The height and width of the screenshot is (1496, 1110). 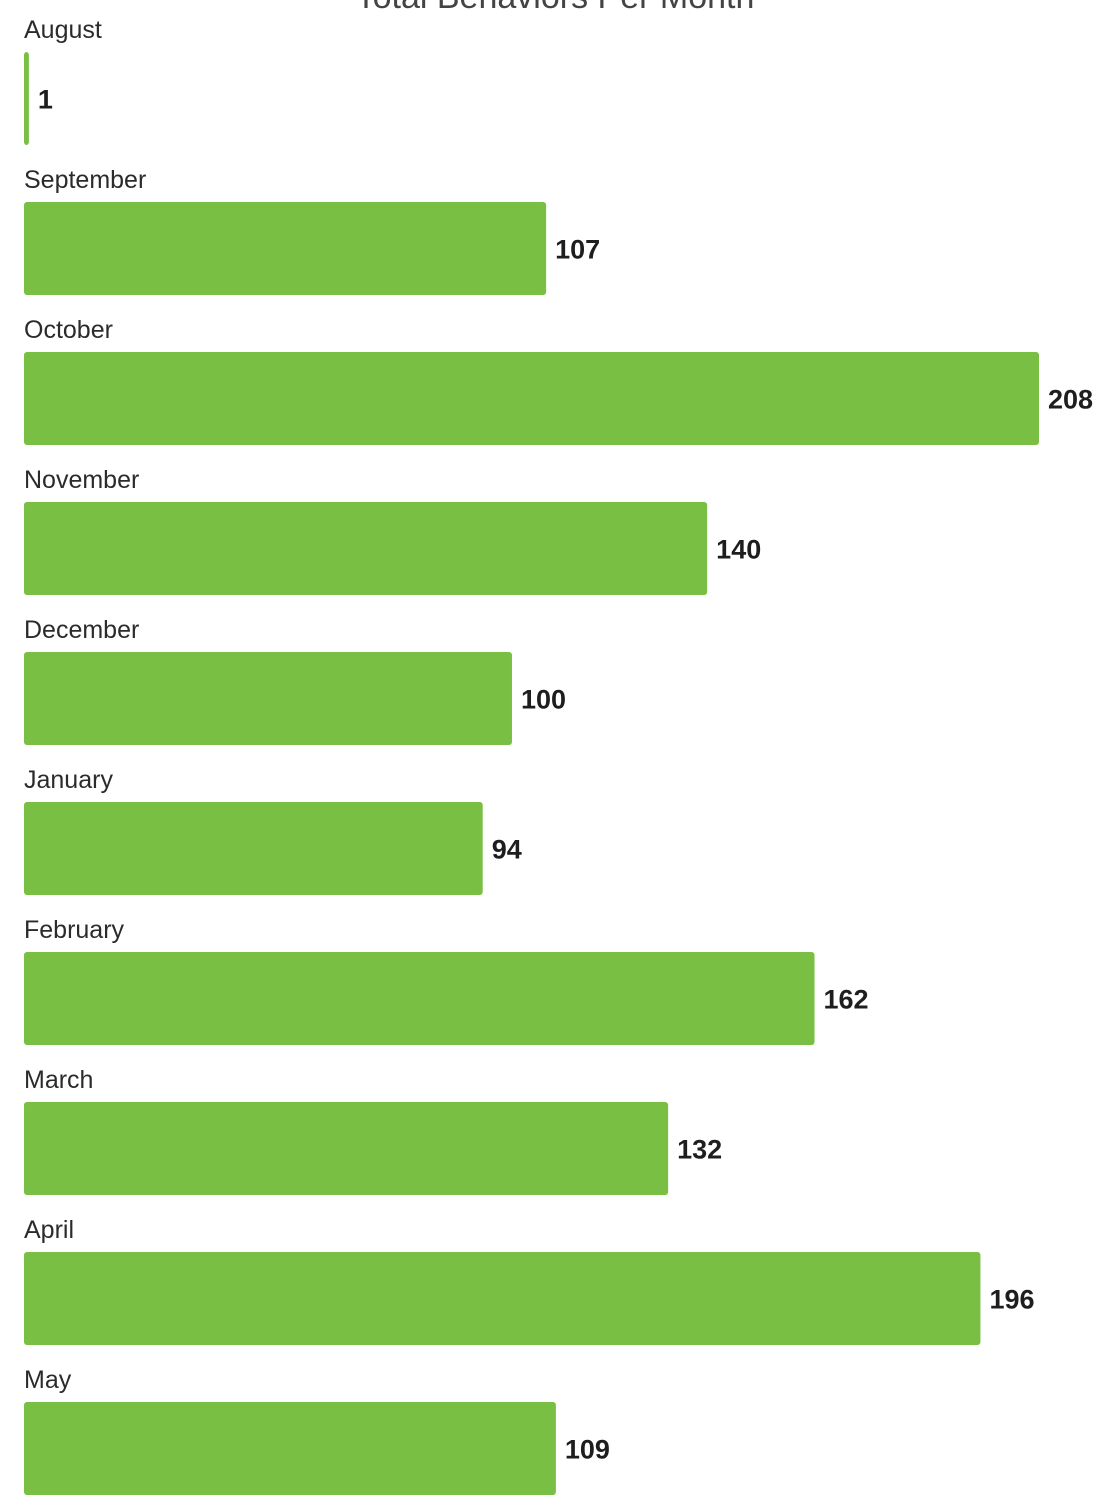 What do you see at coordinates (253, 848) in the screenshot?
I see `bar-january` at bounding box center [253, 848].